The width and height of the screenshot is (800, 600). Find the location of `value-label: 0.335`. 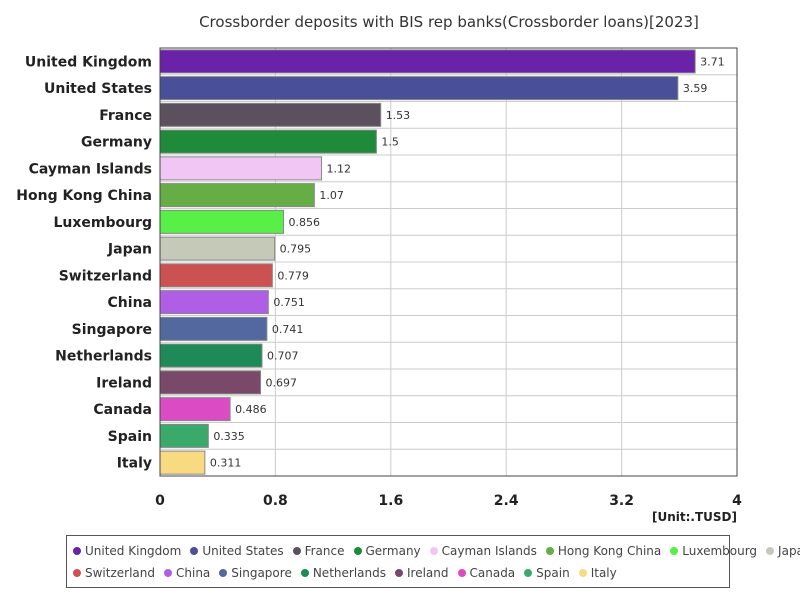

value-label: 0.335 is located at coordinates (229, 436).